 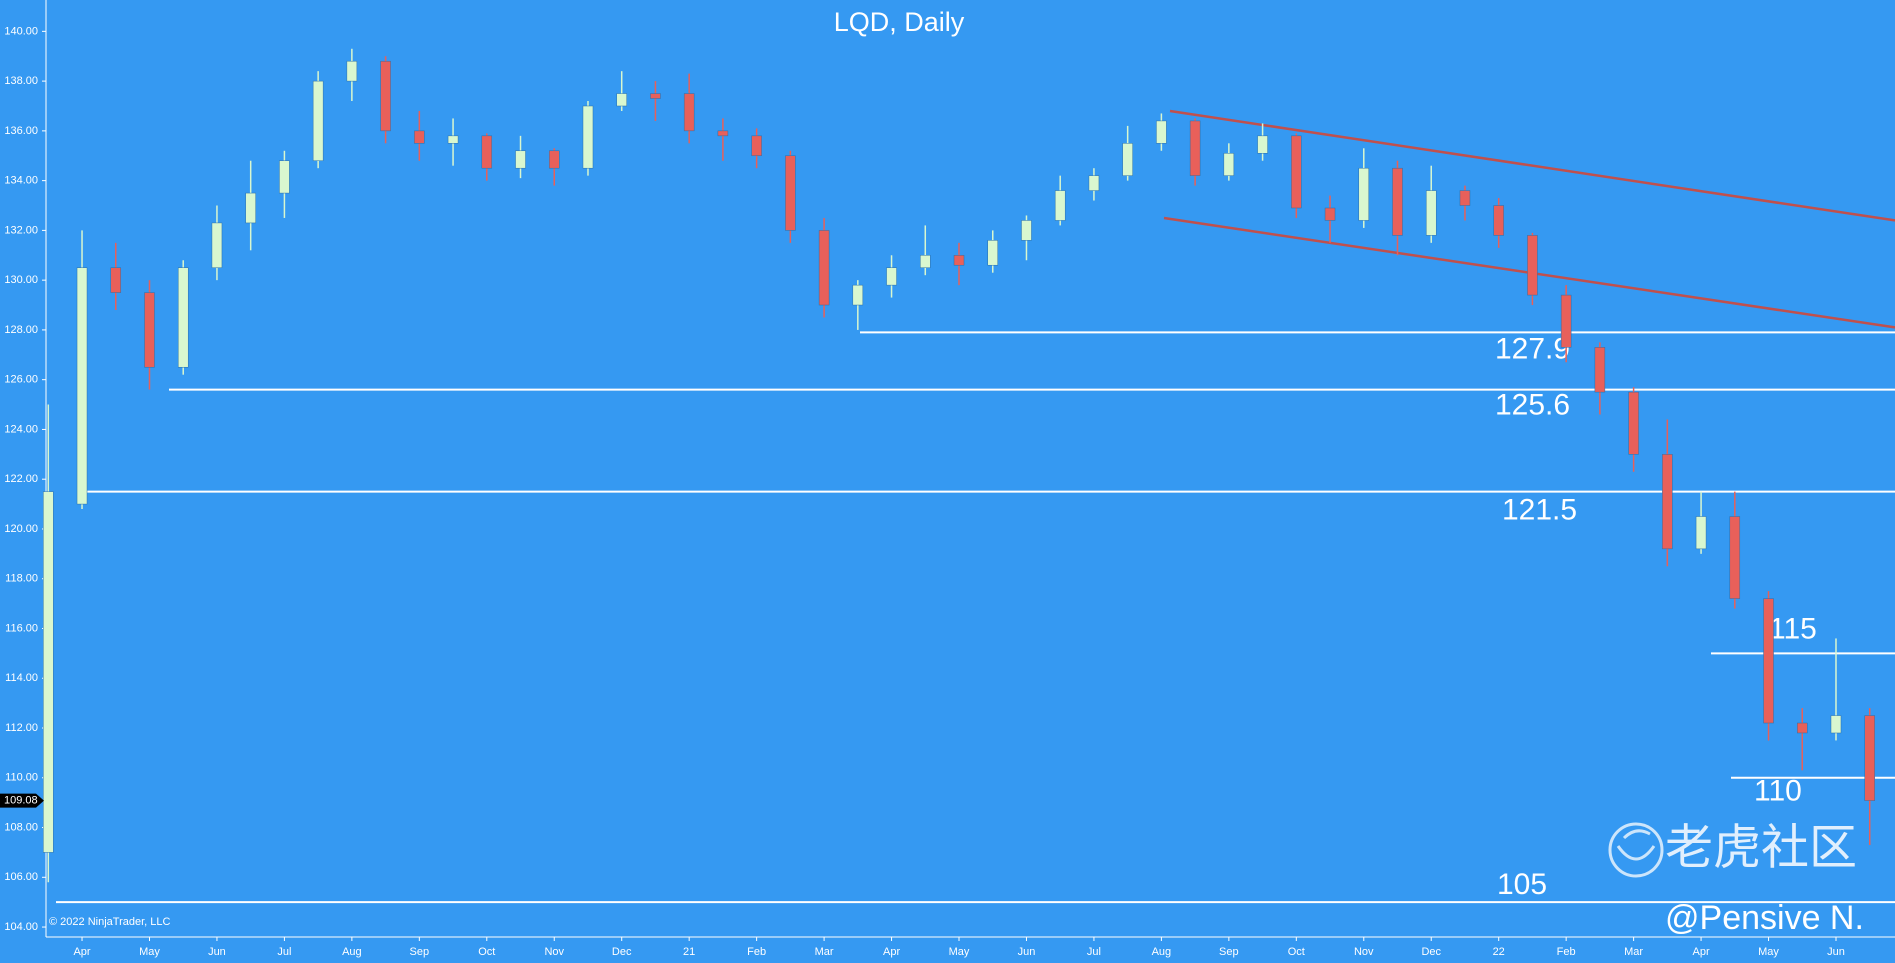 What do you see at coordinates (1761, 848) in the screenshot?
I see `watermark: 老虎社区` at bounding box center [1761, 848].